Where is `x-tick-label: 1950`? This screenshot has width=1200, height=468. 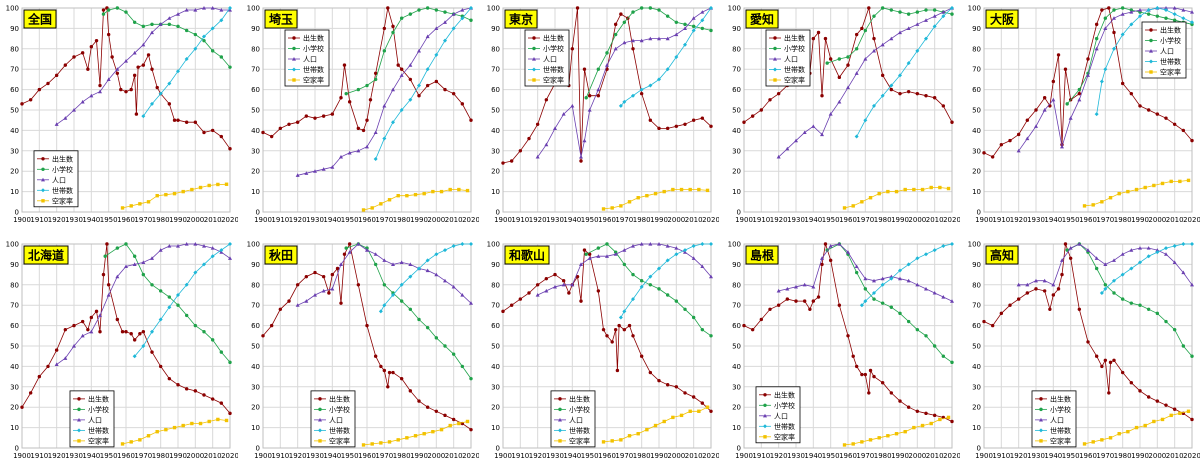
x-tick-label: 1950 is located at coordinates (1071, 220).